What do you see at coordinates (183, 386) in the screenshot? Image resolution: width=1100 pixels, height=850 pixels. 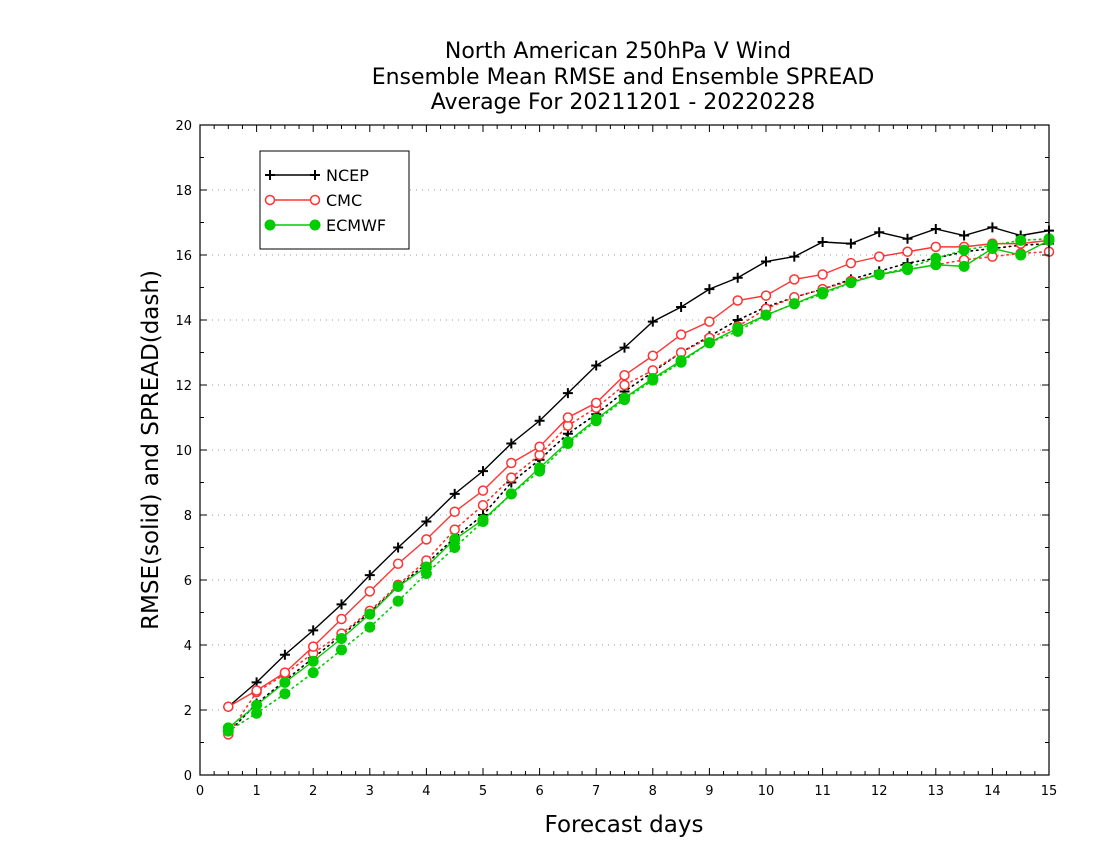 I see `y-tick-label: 12` at bounding box center [183, 386].